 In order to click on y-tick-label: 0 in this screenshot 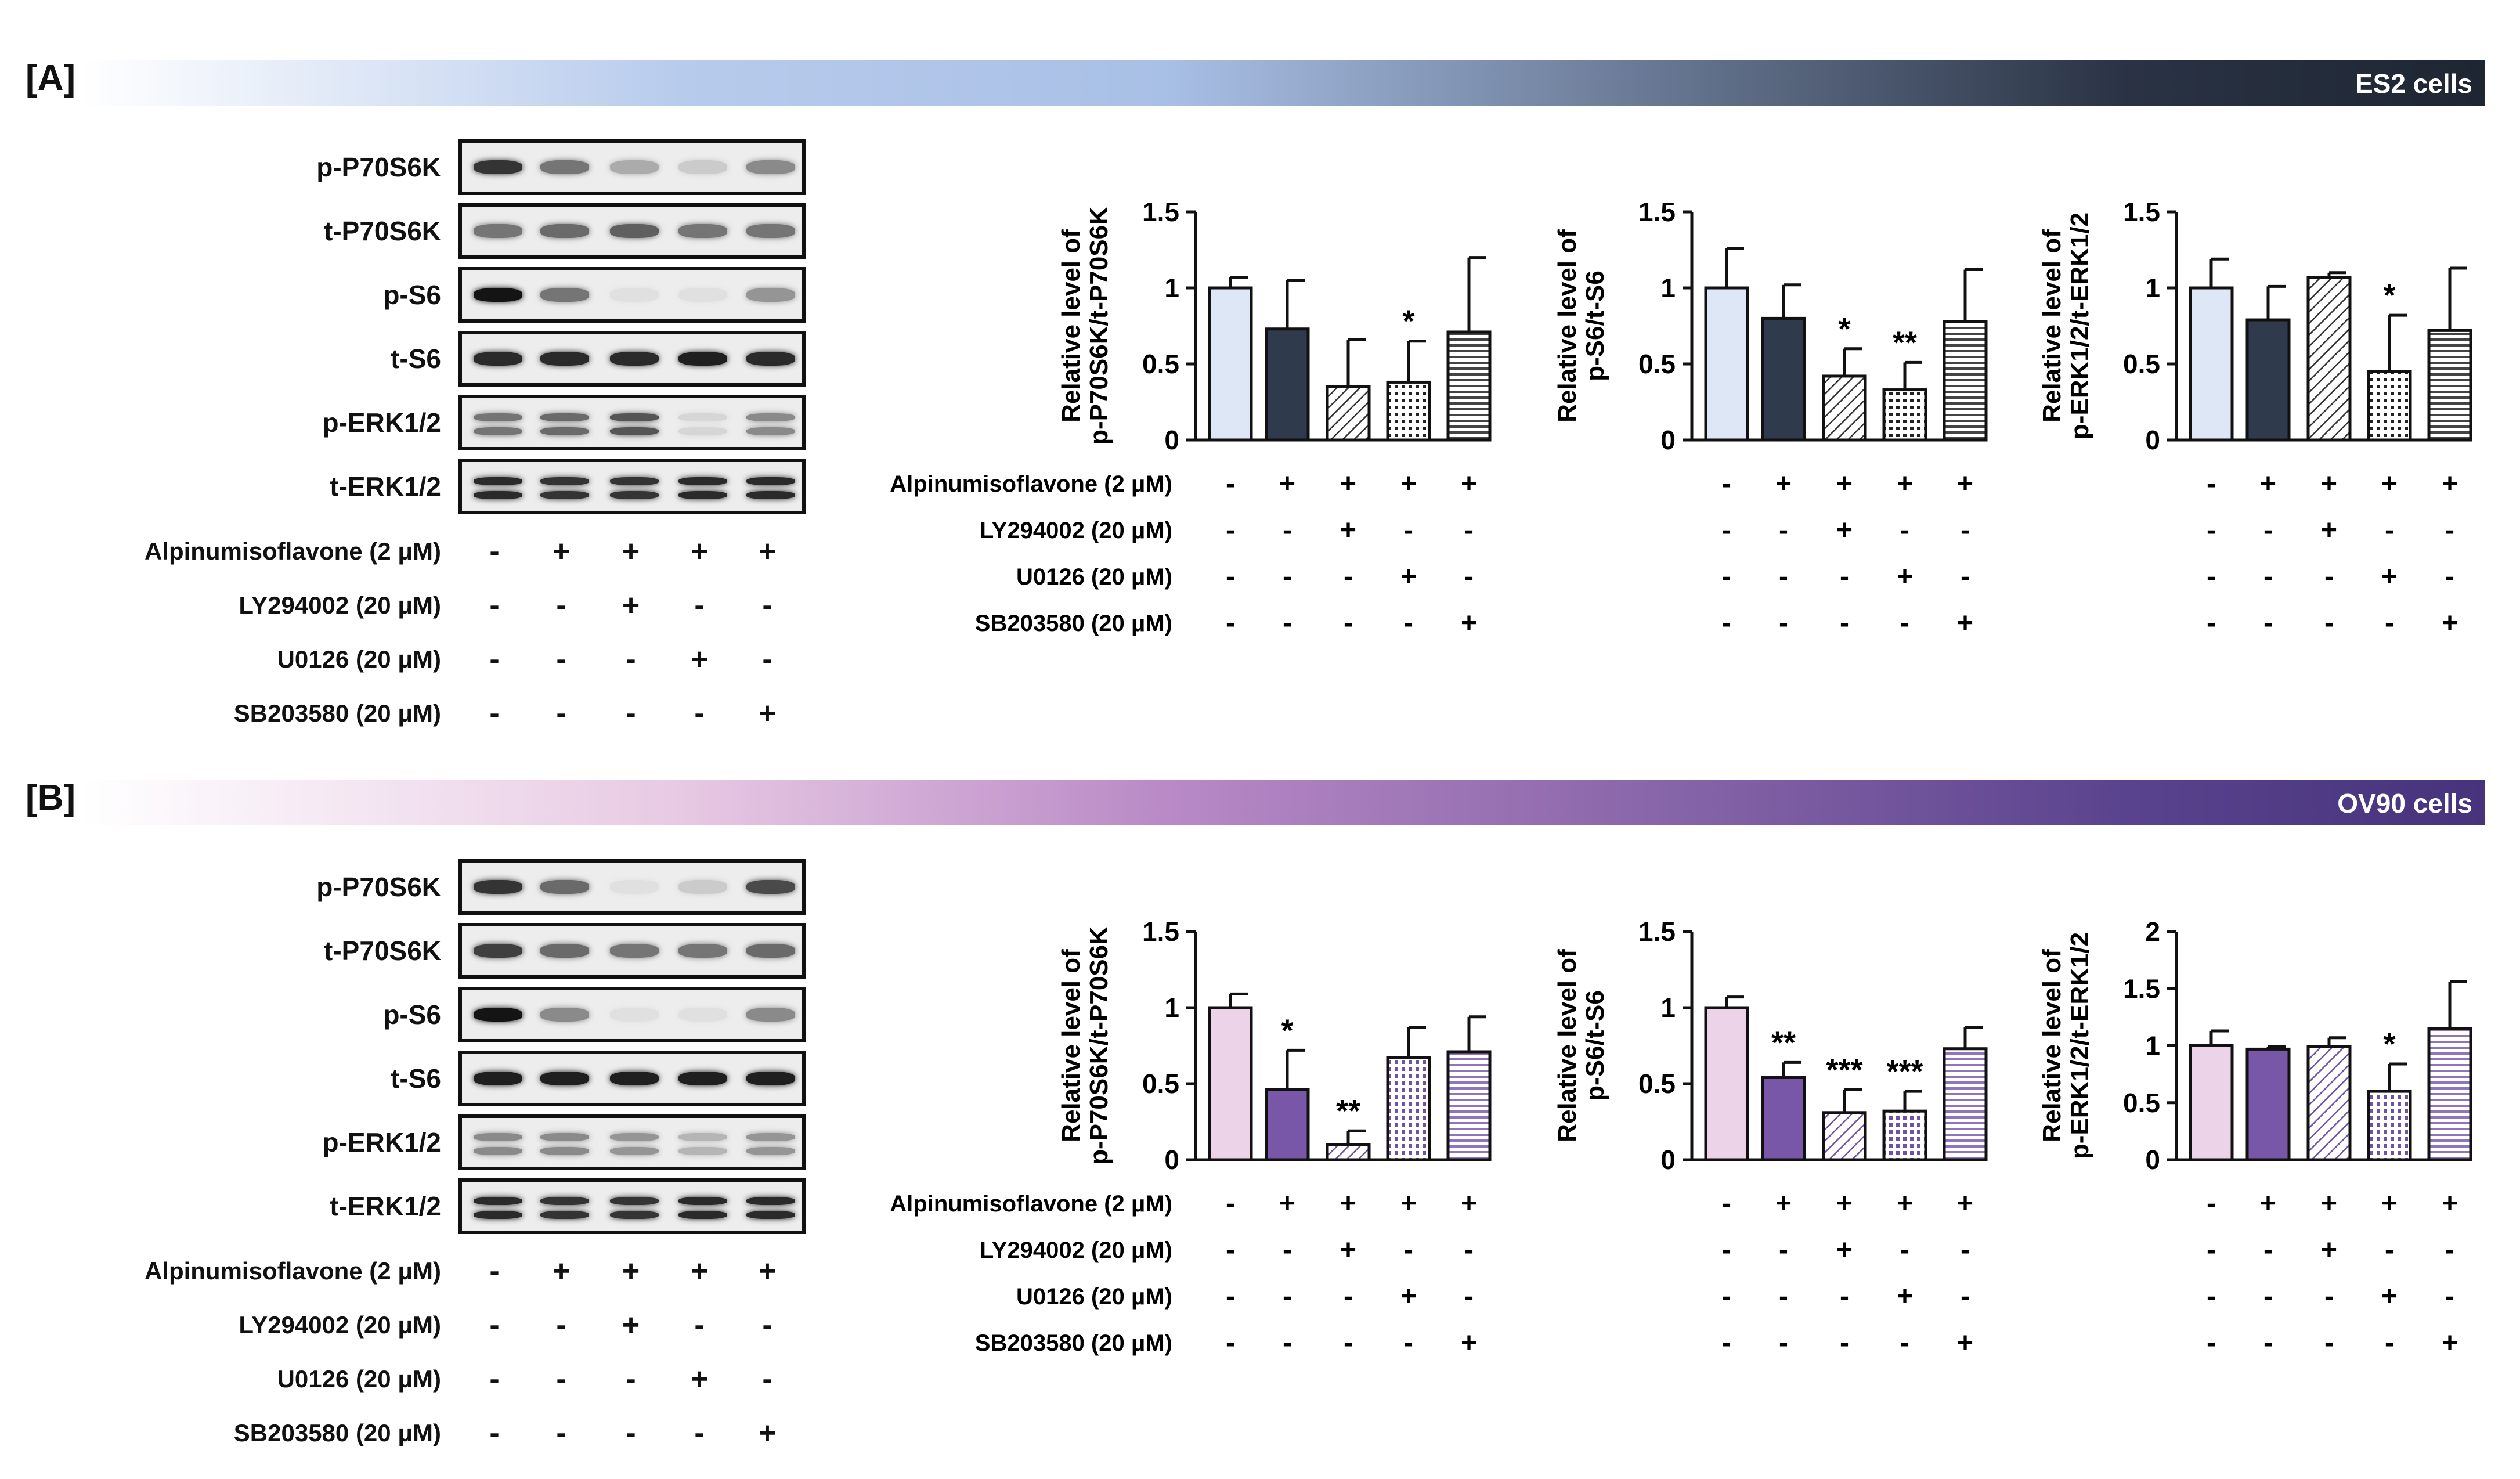, I will do `click(2152, 440)`.